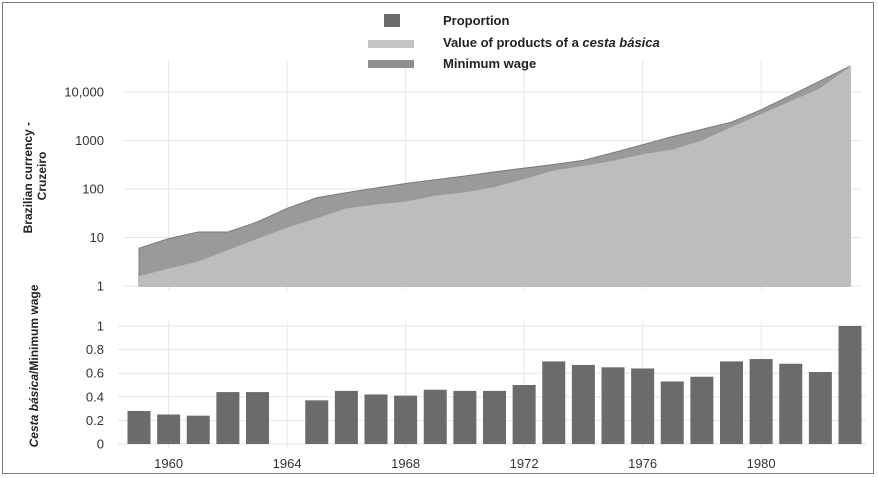  I want to click on bottom-y-axis-title: Cesta básica/Minimum wage, so click(34, 365).